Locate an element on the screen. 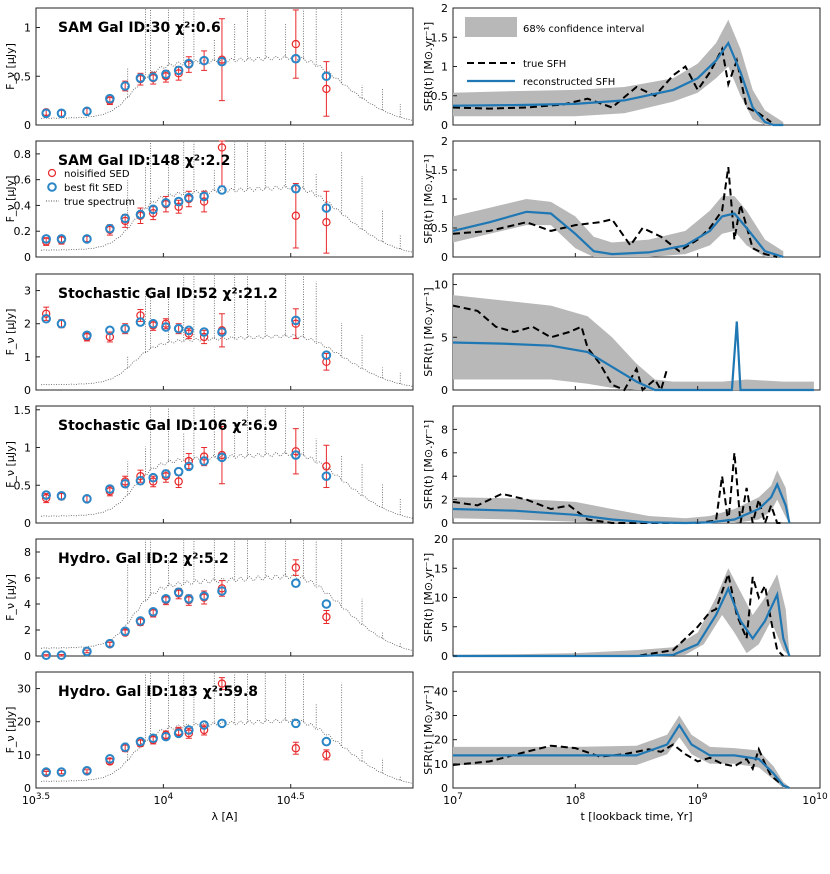 The width and height of the screenshot is (830, 874). sfh-ytick-label: 0.5 is located at coordinates (440, 96).